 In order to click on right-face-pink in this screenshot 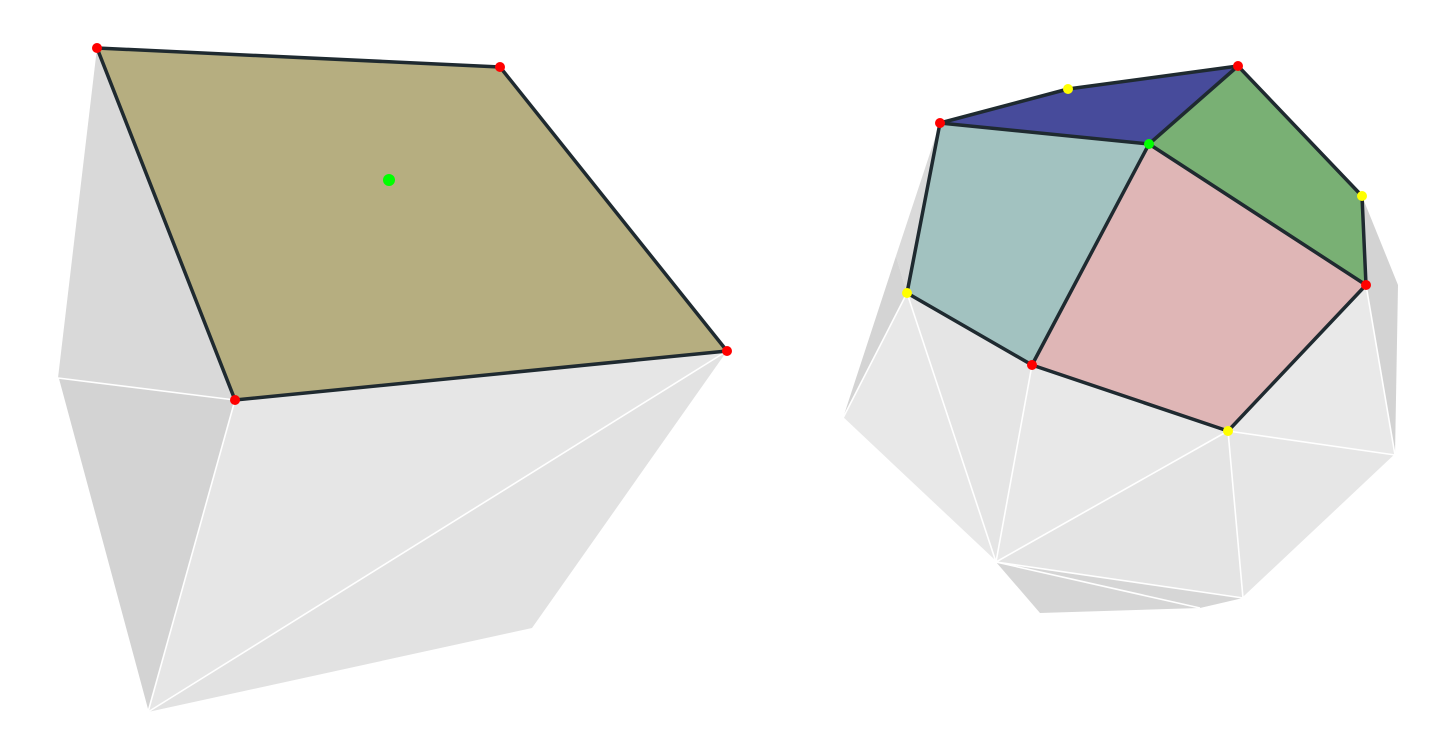, I will do `click(1199, 287)`.